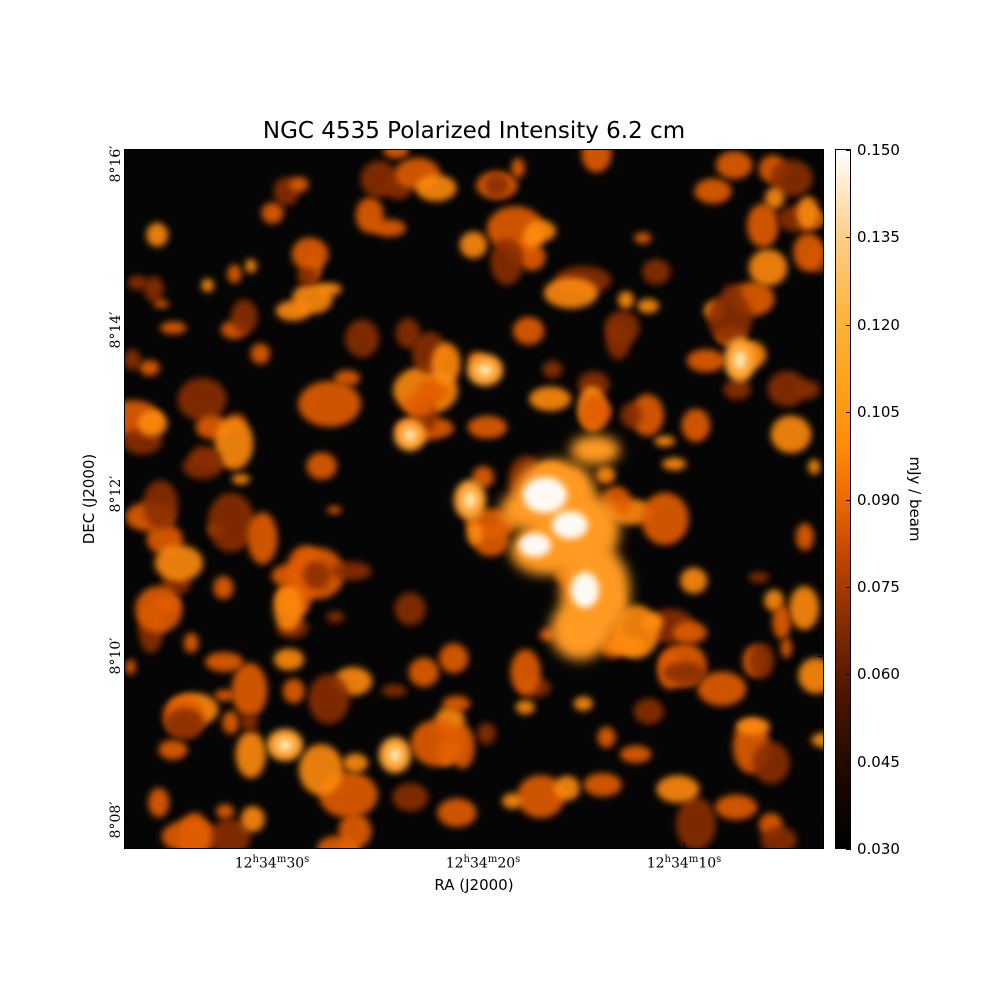 Image resolution: width=999 pixels, height=999 pixels. What do you see at coordinates (116, 820) in the screenshot?
I see `y-tick-label: 8°08′` at bounding box center [116, 820].